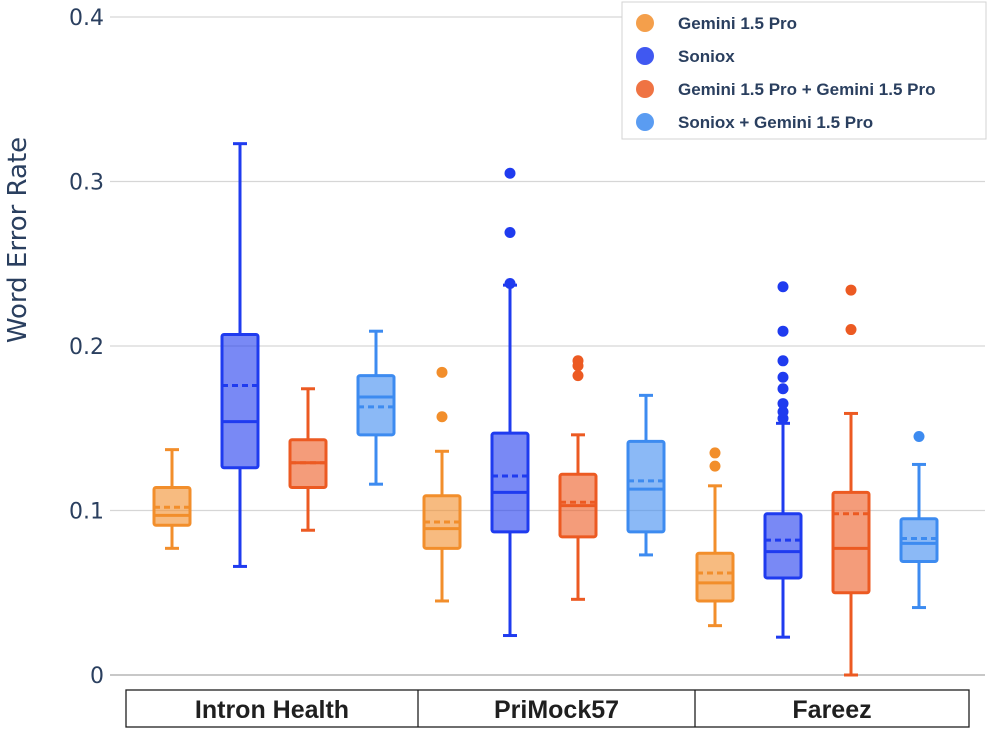 The image size is (988, 735). I want to click on category-table-border, so click(547, 708).